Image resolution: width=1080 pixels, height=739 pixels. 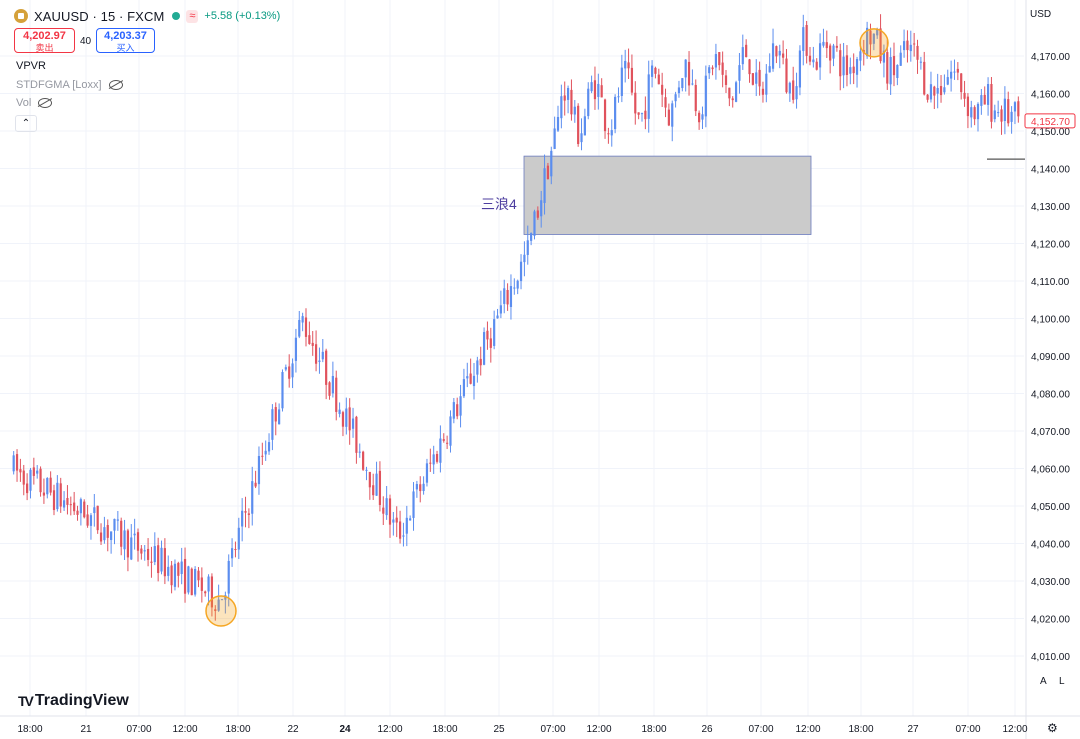 I want to click on time-tick-label: 26, so click(x=707, y=729).